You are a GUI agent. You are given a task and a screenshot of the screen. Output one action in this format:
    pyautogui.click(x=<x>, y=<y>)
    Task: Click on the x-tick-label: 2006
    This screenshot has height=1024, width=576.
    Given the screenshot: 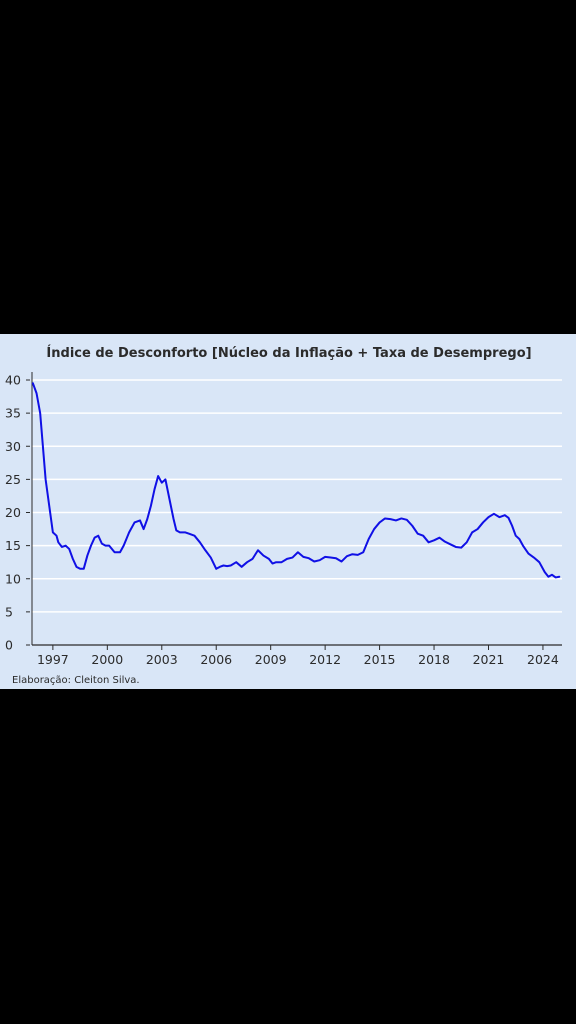 What is the action you would take?
    pyautogui.click(x=216, y=659)
    